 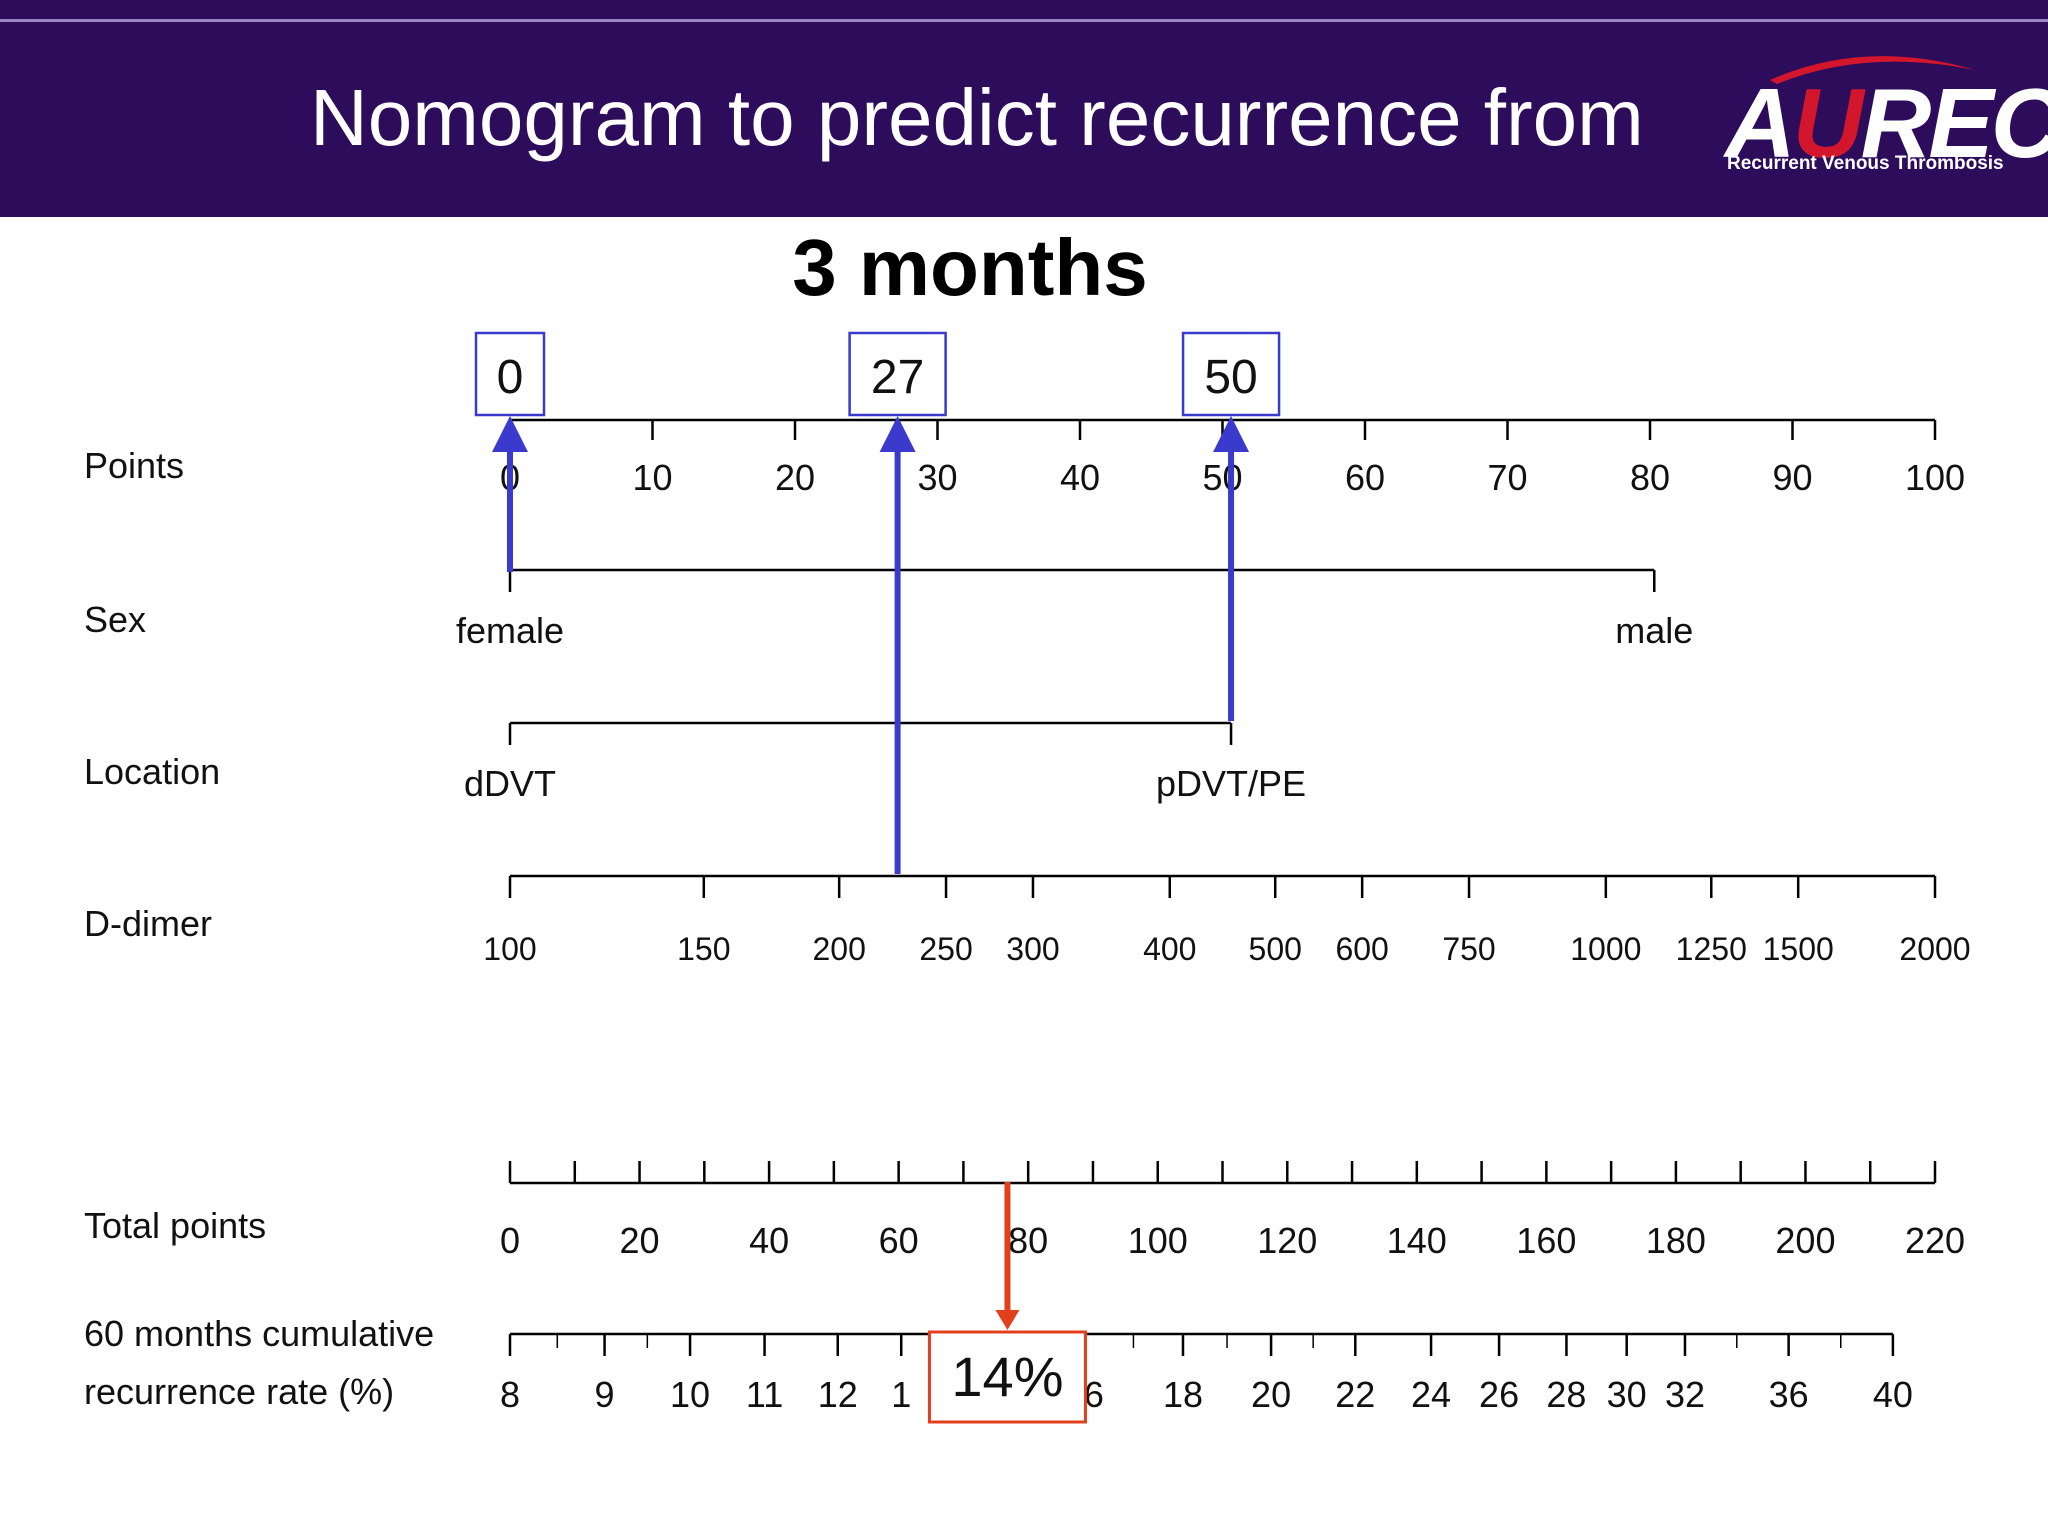 I want to click on logo-letter: E, so click(x=1960, y=123).